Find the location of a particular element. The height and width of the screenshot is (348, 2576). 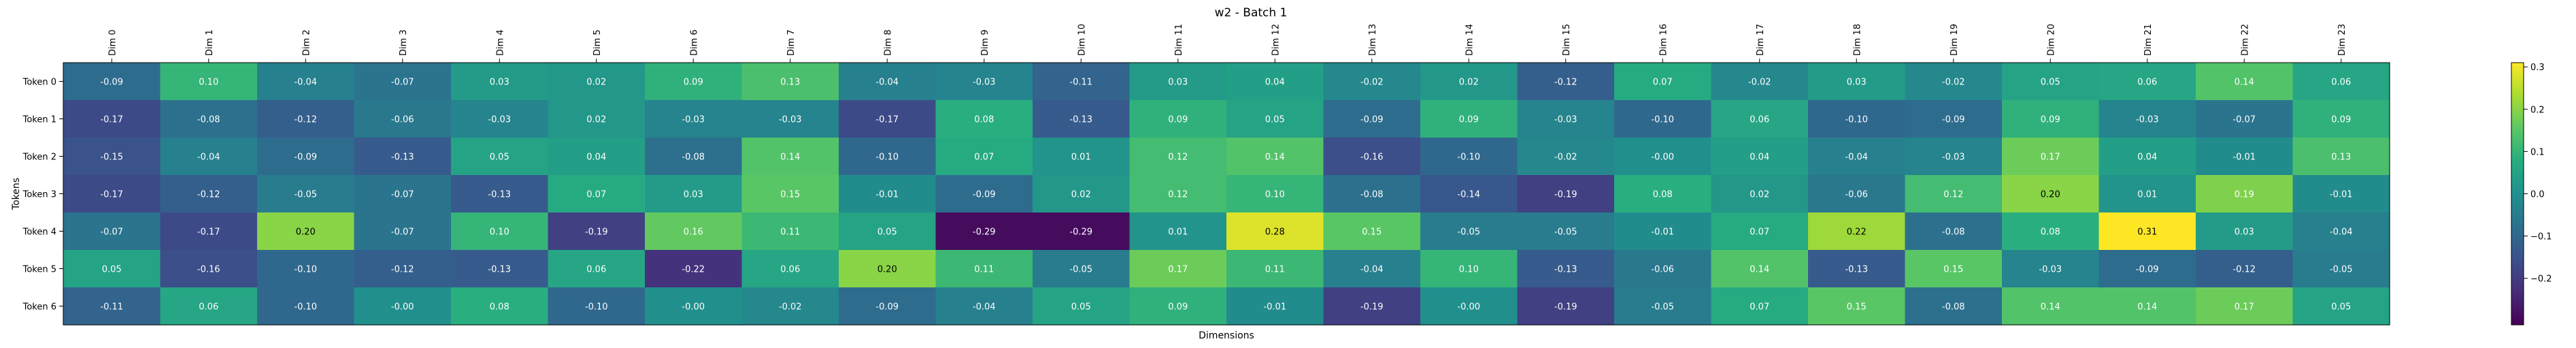

cell-value-label: -0.09 is located at coordinates (305, 158).